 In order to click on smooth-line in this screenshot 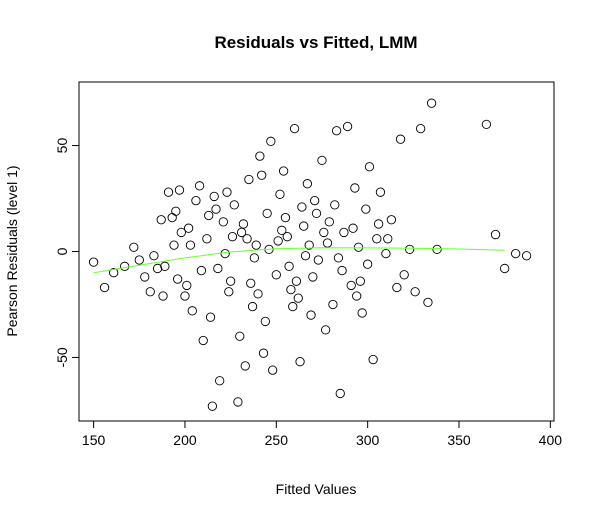, I will do `click(299, 260)`.